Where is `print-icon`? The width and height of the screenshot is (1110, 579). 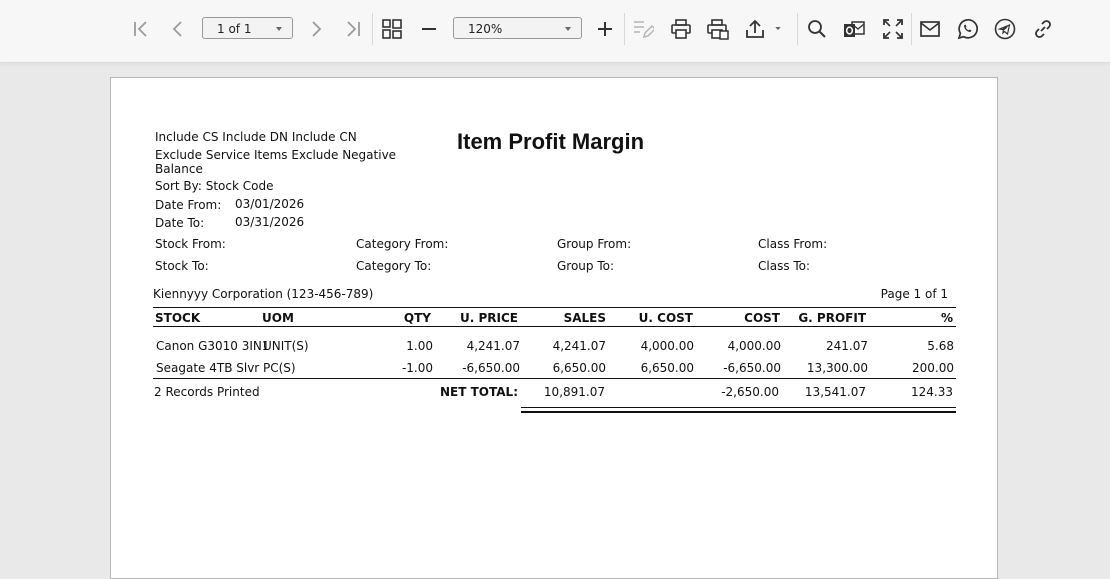 print-icon is located at coordinates (681, 29).